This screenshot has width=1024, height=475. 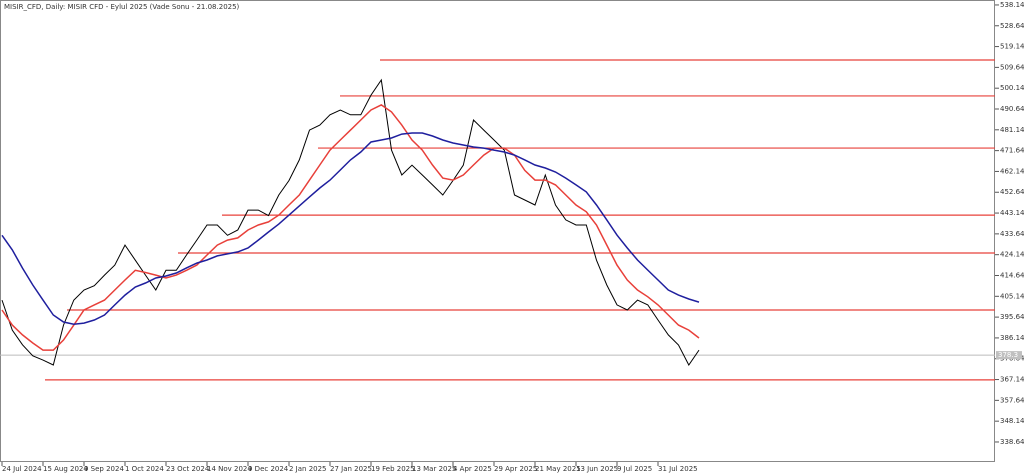 I want to click on y-tick-label: 443.14, so click(x=1012, y=213).